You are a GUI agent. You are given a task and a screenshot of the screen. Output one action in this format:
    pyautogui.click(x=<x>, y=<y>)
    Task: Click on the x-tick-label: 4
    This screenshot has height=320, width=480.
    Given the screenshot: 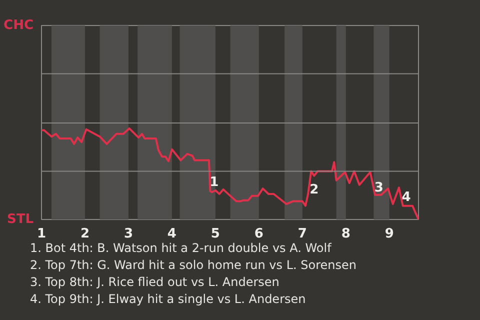 What is the action you would take?
    pyautogui.click(x=171, y=234)
    